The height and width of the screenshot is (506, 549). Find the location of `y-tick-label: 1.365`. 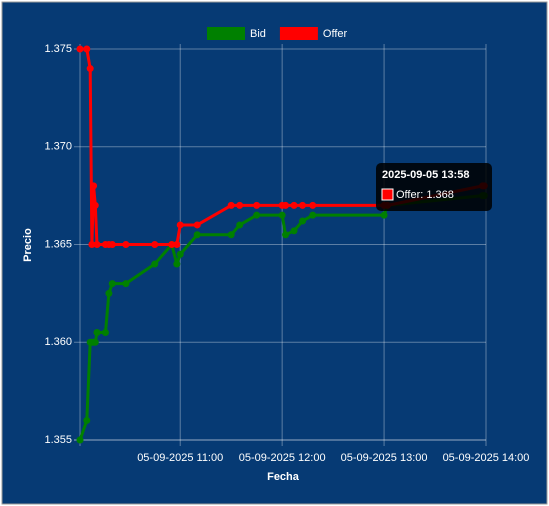

y-tick-label: 1.365 is located at coordinates (58, 244).